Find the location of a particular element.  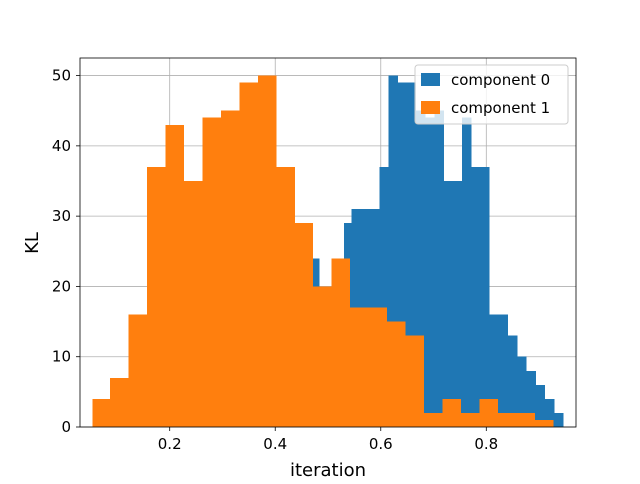

x-tick-label-2: 0.6 is located at coordinates (381, 444).